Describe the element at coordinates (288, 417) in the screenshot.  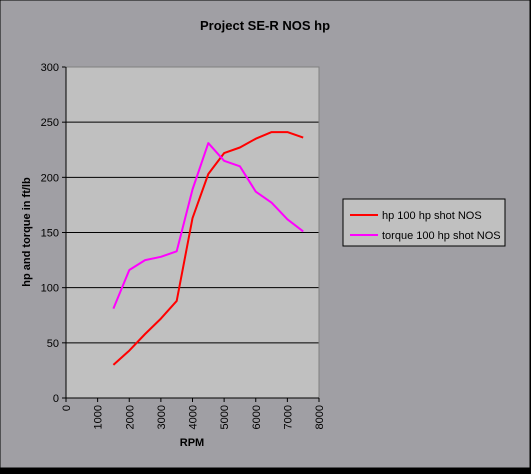
I see `x-tick-label: 7000` at that location.